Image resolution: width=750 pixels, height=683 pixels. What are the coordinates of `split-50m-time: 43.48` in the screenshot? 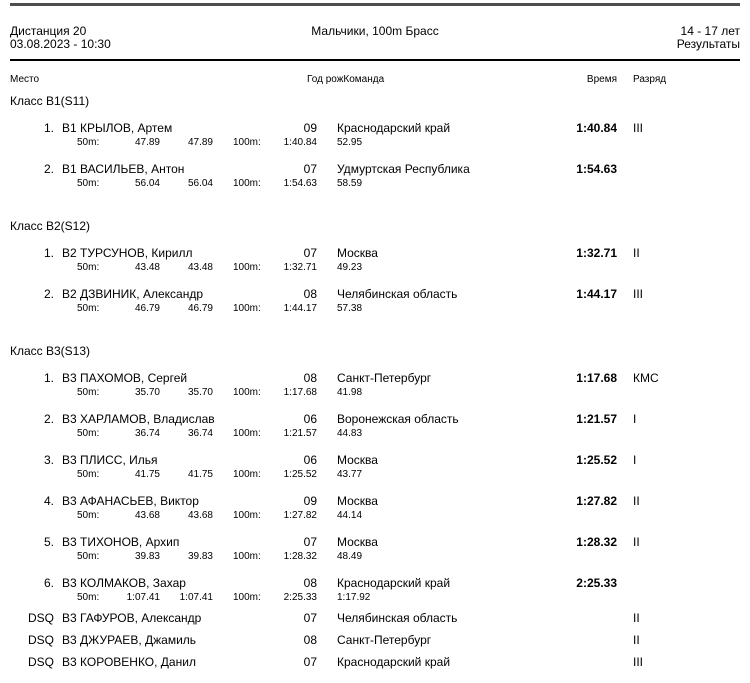 It's located at (147, 267).